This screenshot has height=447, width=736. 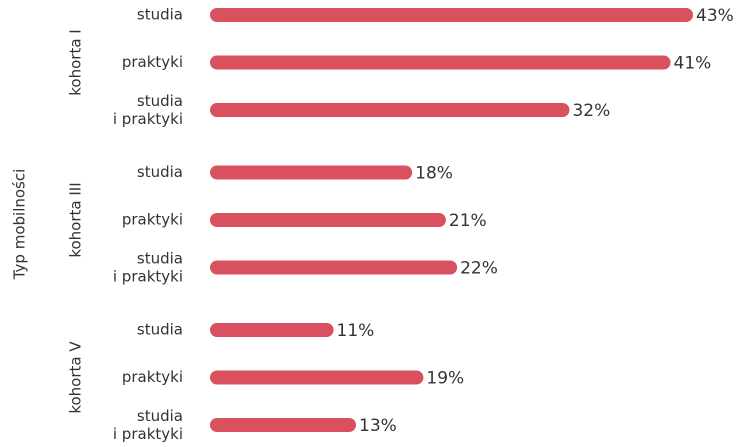 What do you see at coordinates (378, 426) in the screenshot?
I see `value-label: 13%` at bounding box center [378, 426].